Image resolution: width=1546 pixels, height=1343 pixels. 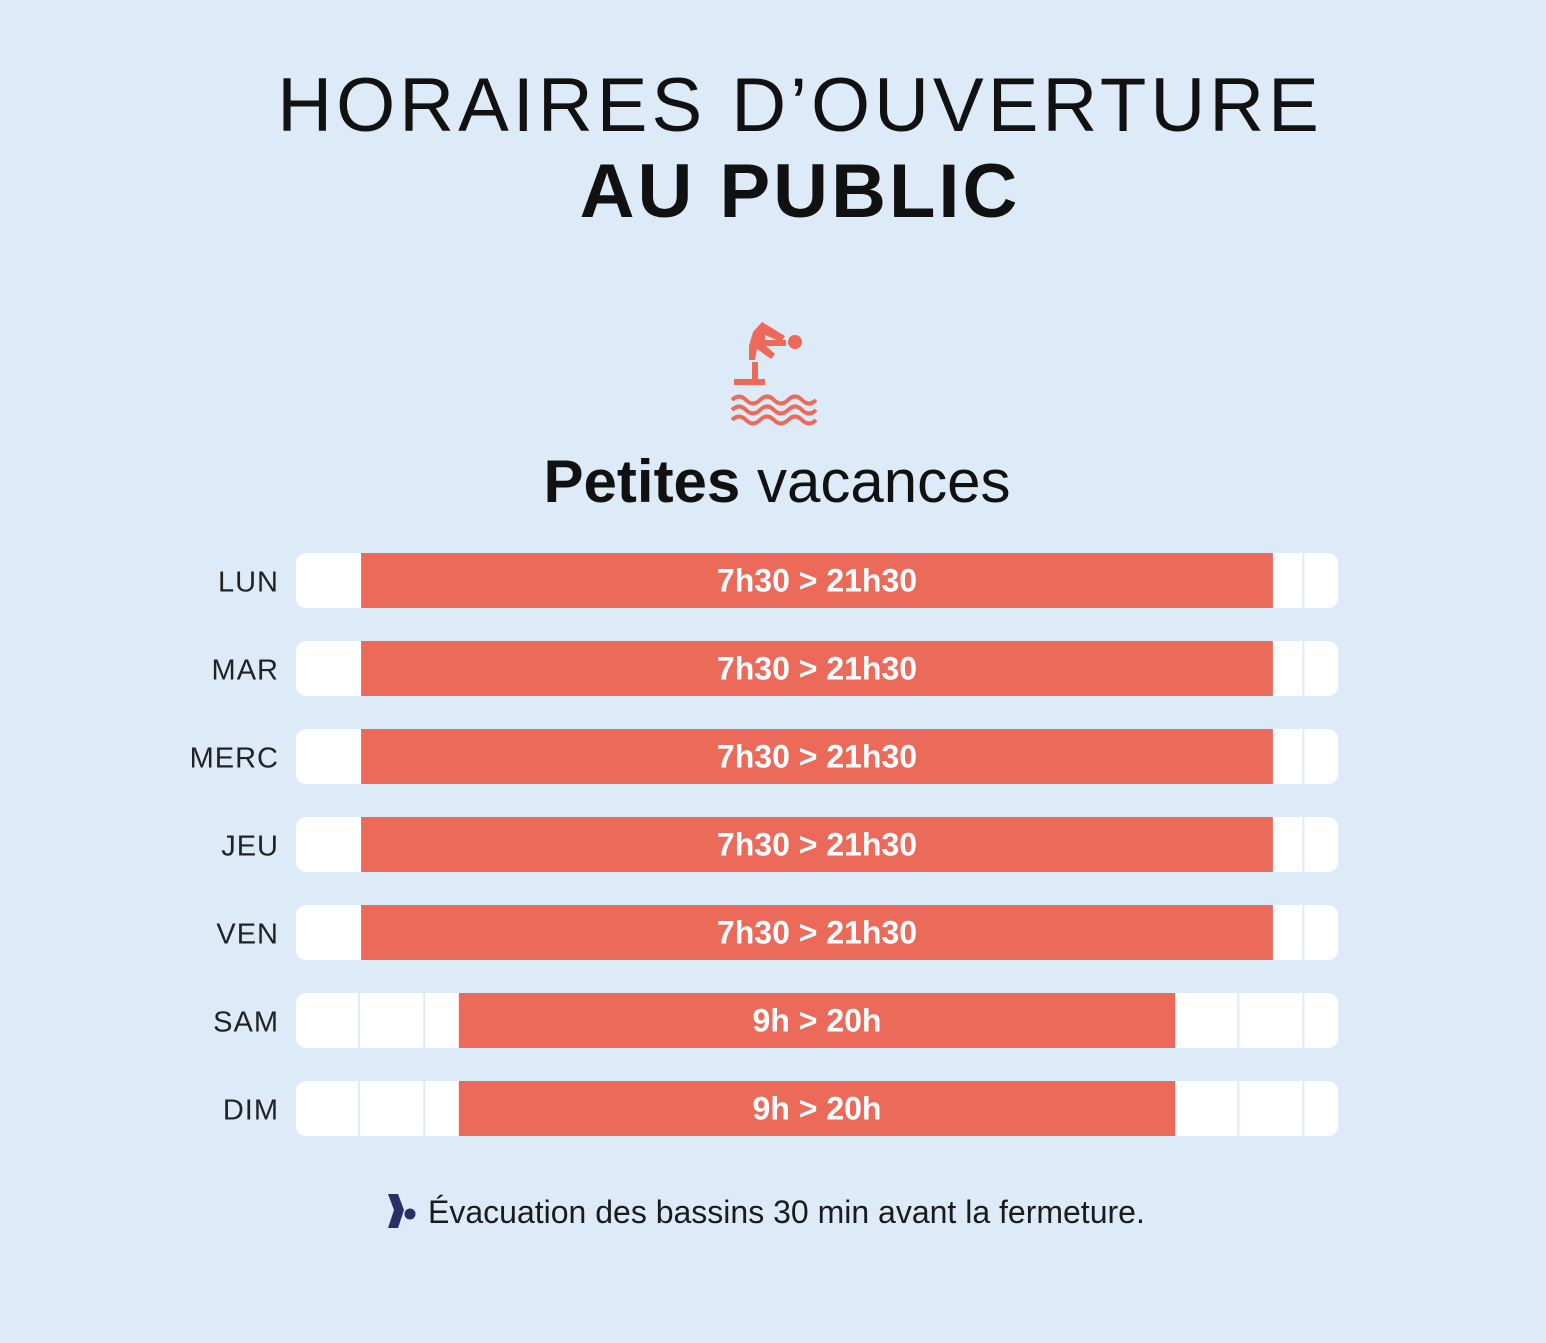 I want to click on bar-jeu, so click(x=817, y=844).